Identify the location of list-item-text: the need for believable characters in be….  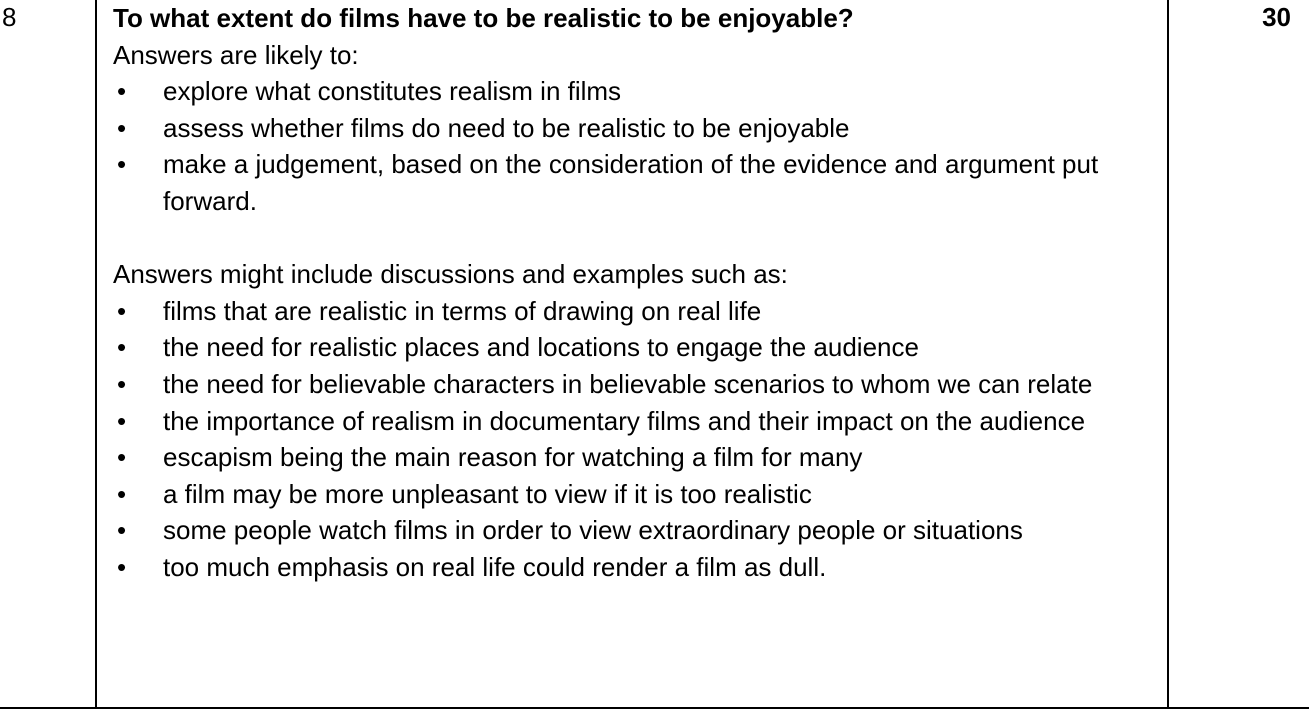
(628, 383).